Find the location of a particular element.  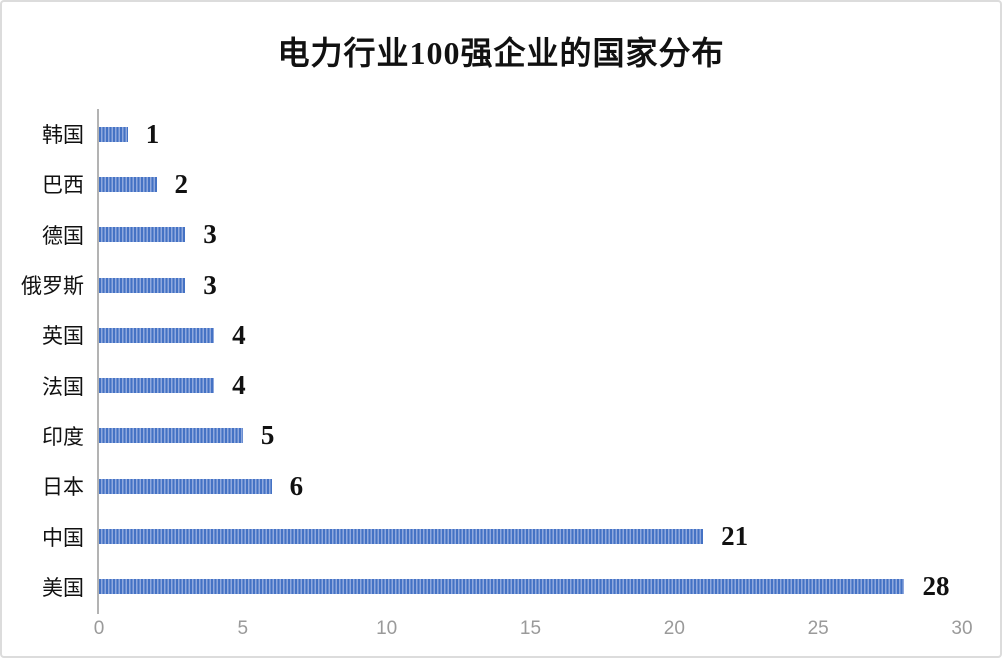

category-label: 日本 is located at coordinates (63, 487).